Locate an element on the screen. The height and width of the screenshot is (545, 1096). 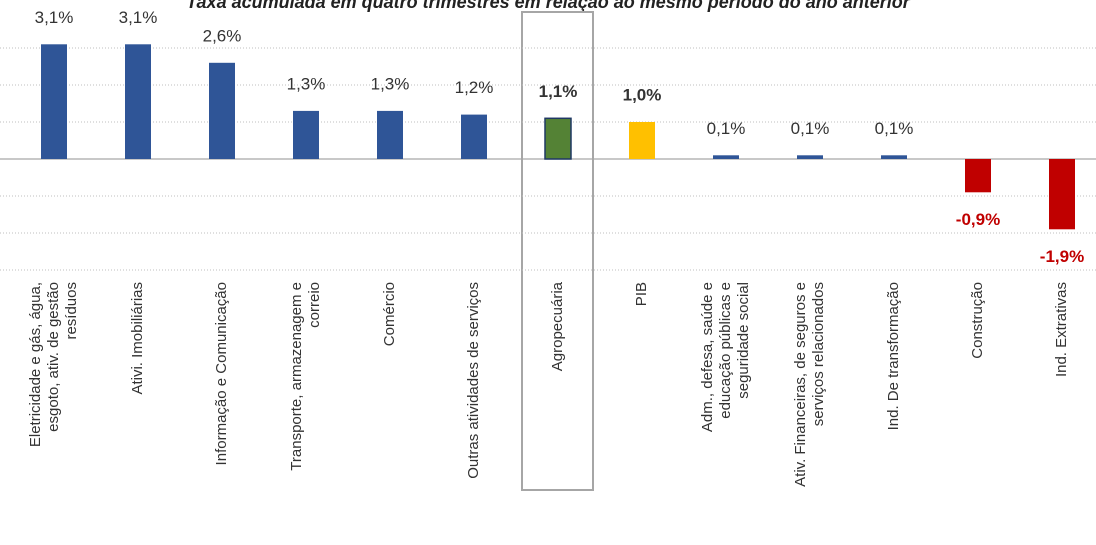
x-tick-label: PIB is located at coordinates (641, 294).